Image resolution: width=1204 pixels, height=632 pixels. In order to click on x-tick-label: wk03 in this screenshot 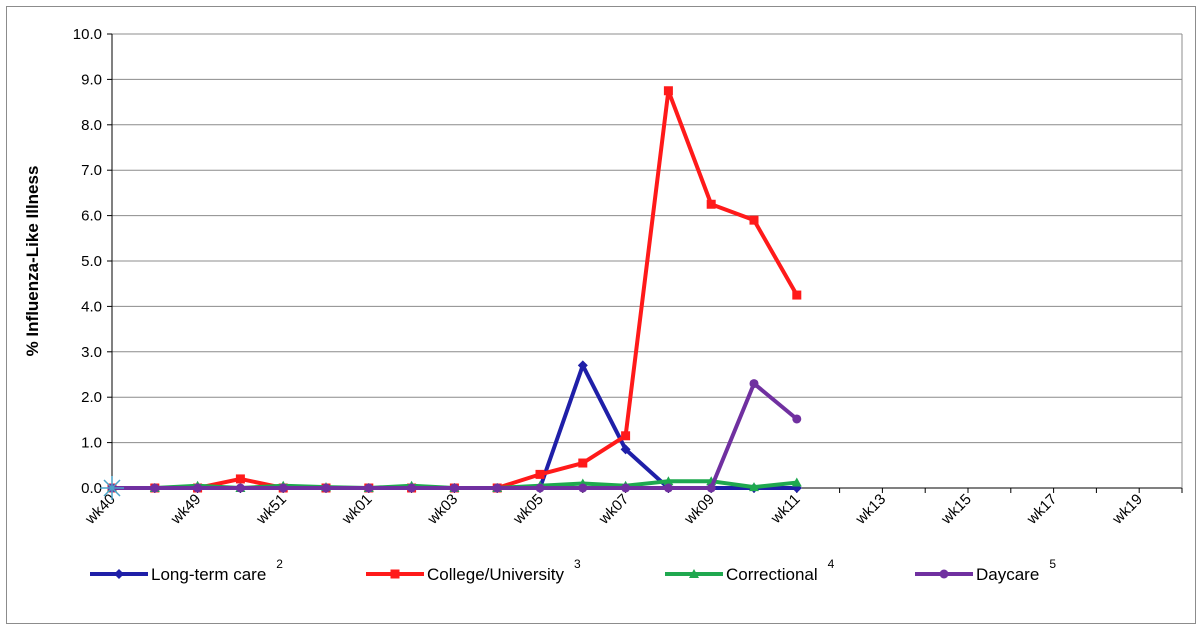, I will do `click(442, 509)`.